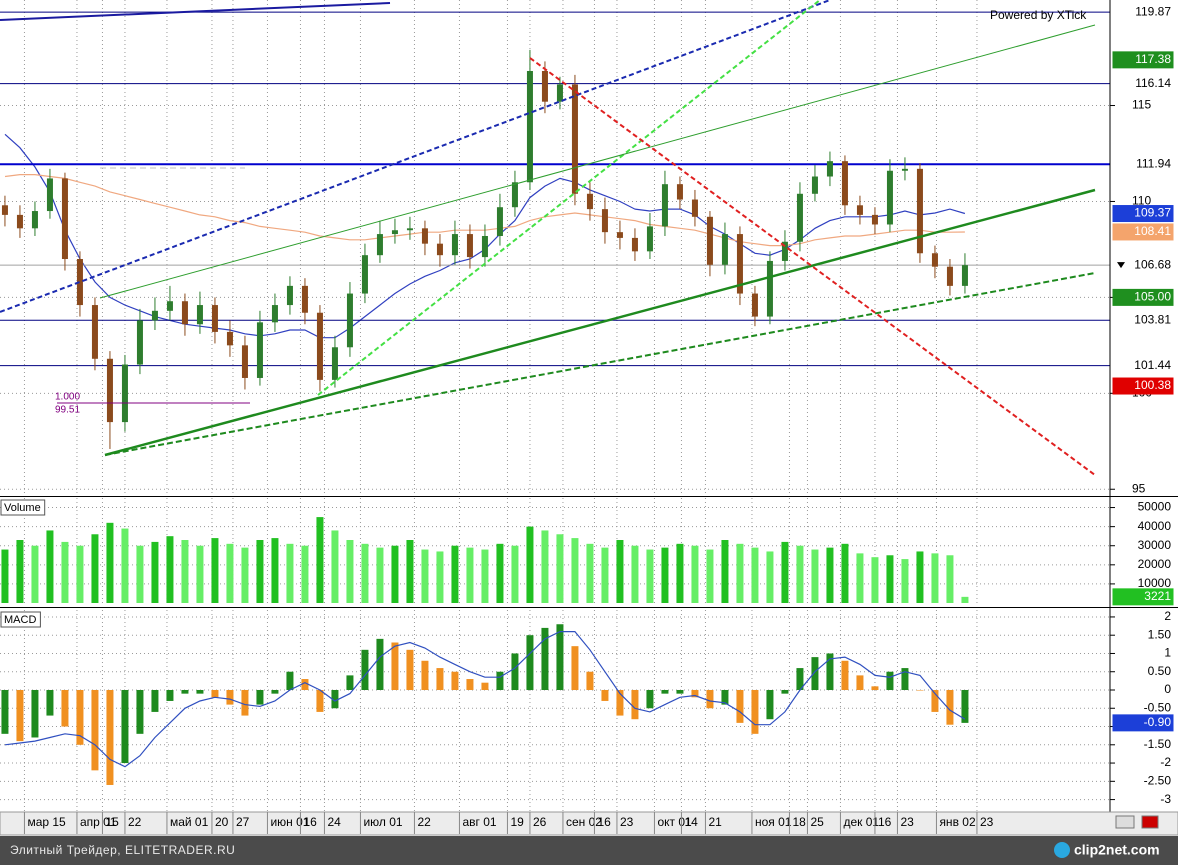 The width and height of the screenshot is (1178, 865). Describe the element at coordinates (1155, 526) in the screenshot. I see `y-tick-label: 40000` at that location.